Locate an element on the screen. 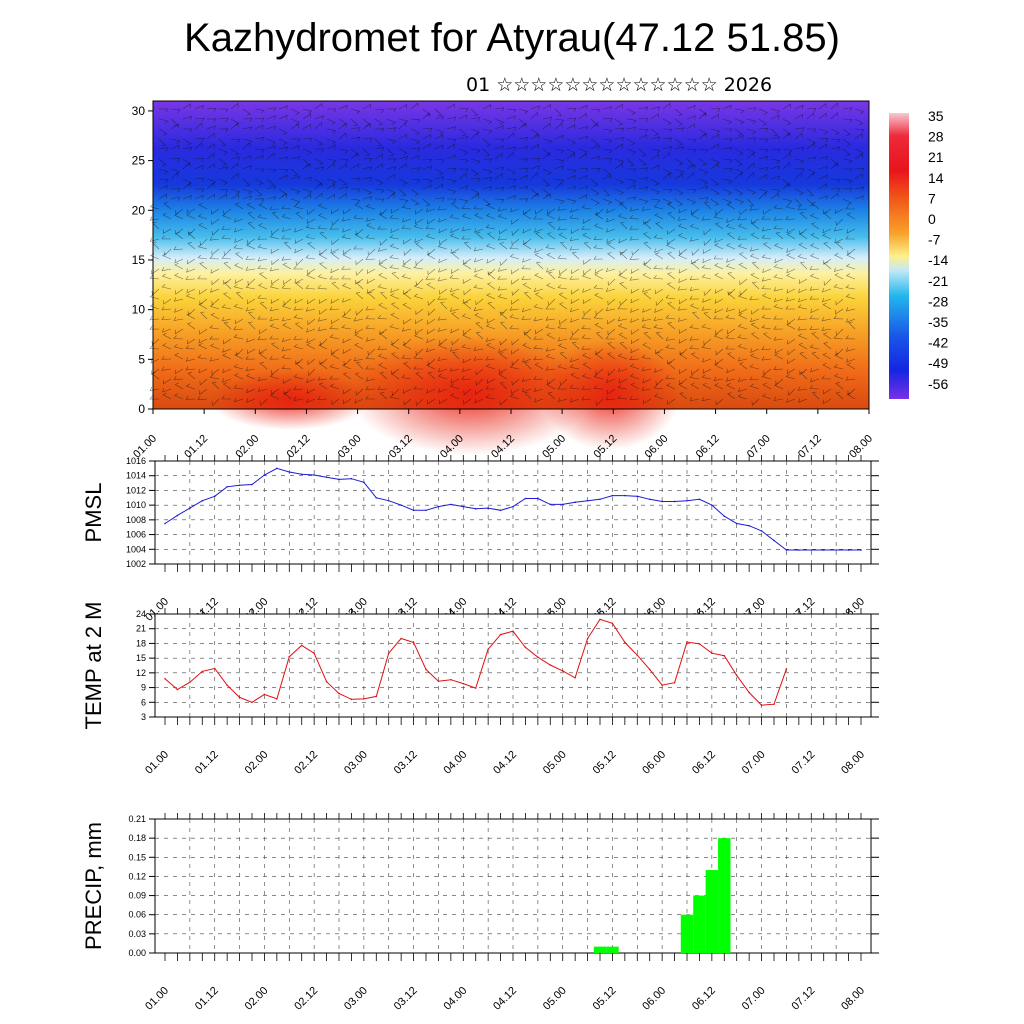 The width and height of the screenshot is (1024, 1024). x-tick-label: 02.12 is located at coordinates (306, 999).